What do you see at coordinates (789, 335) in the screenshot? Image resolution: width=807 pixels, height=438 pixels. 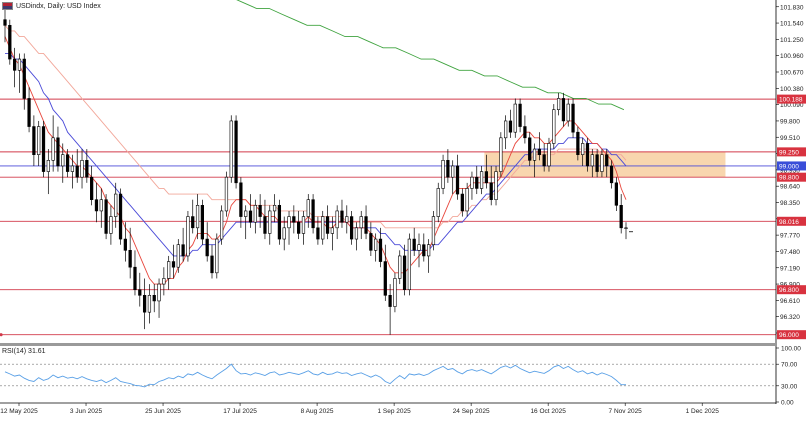 I see `price-tag-label: 96.000` at bounding box center [789, 335].